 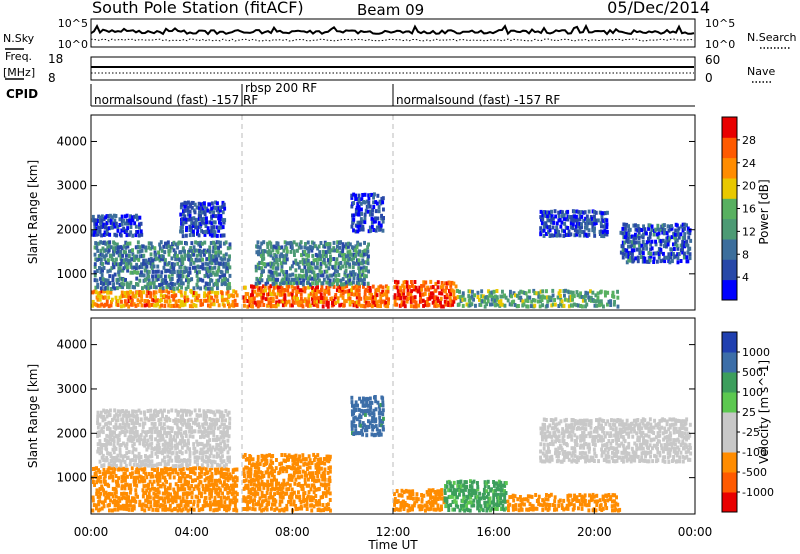 I want to click on colorbar-swatch, so click(x=729, y=270).